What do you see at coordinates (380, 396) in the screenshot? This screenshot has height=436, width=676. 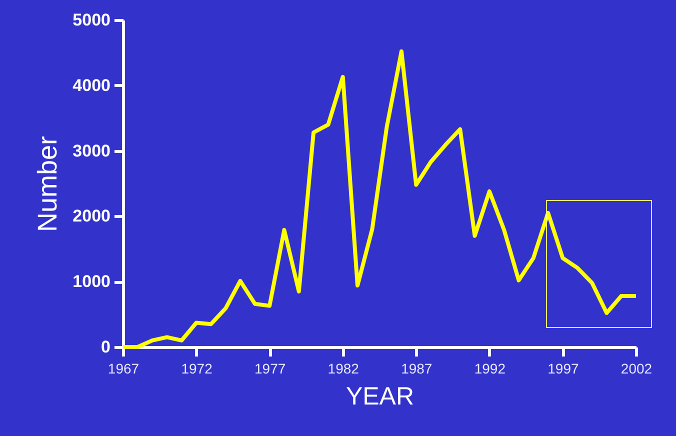 I see `x-axis-title: YEAR` at bounding box center [380, 396].